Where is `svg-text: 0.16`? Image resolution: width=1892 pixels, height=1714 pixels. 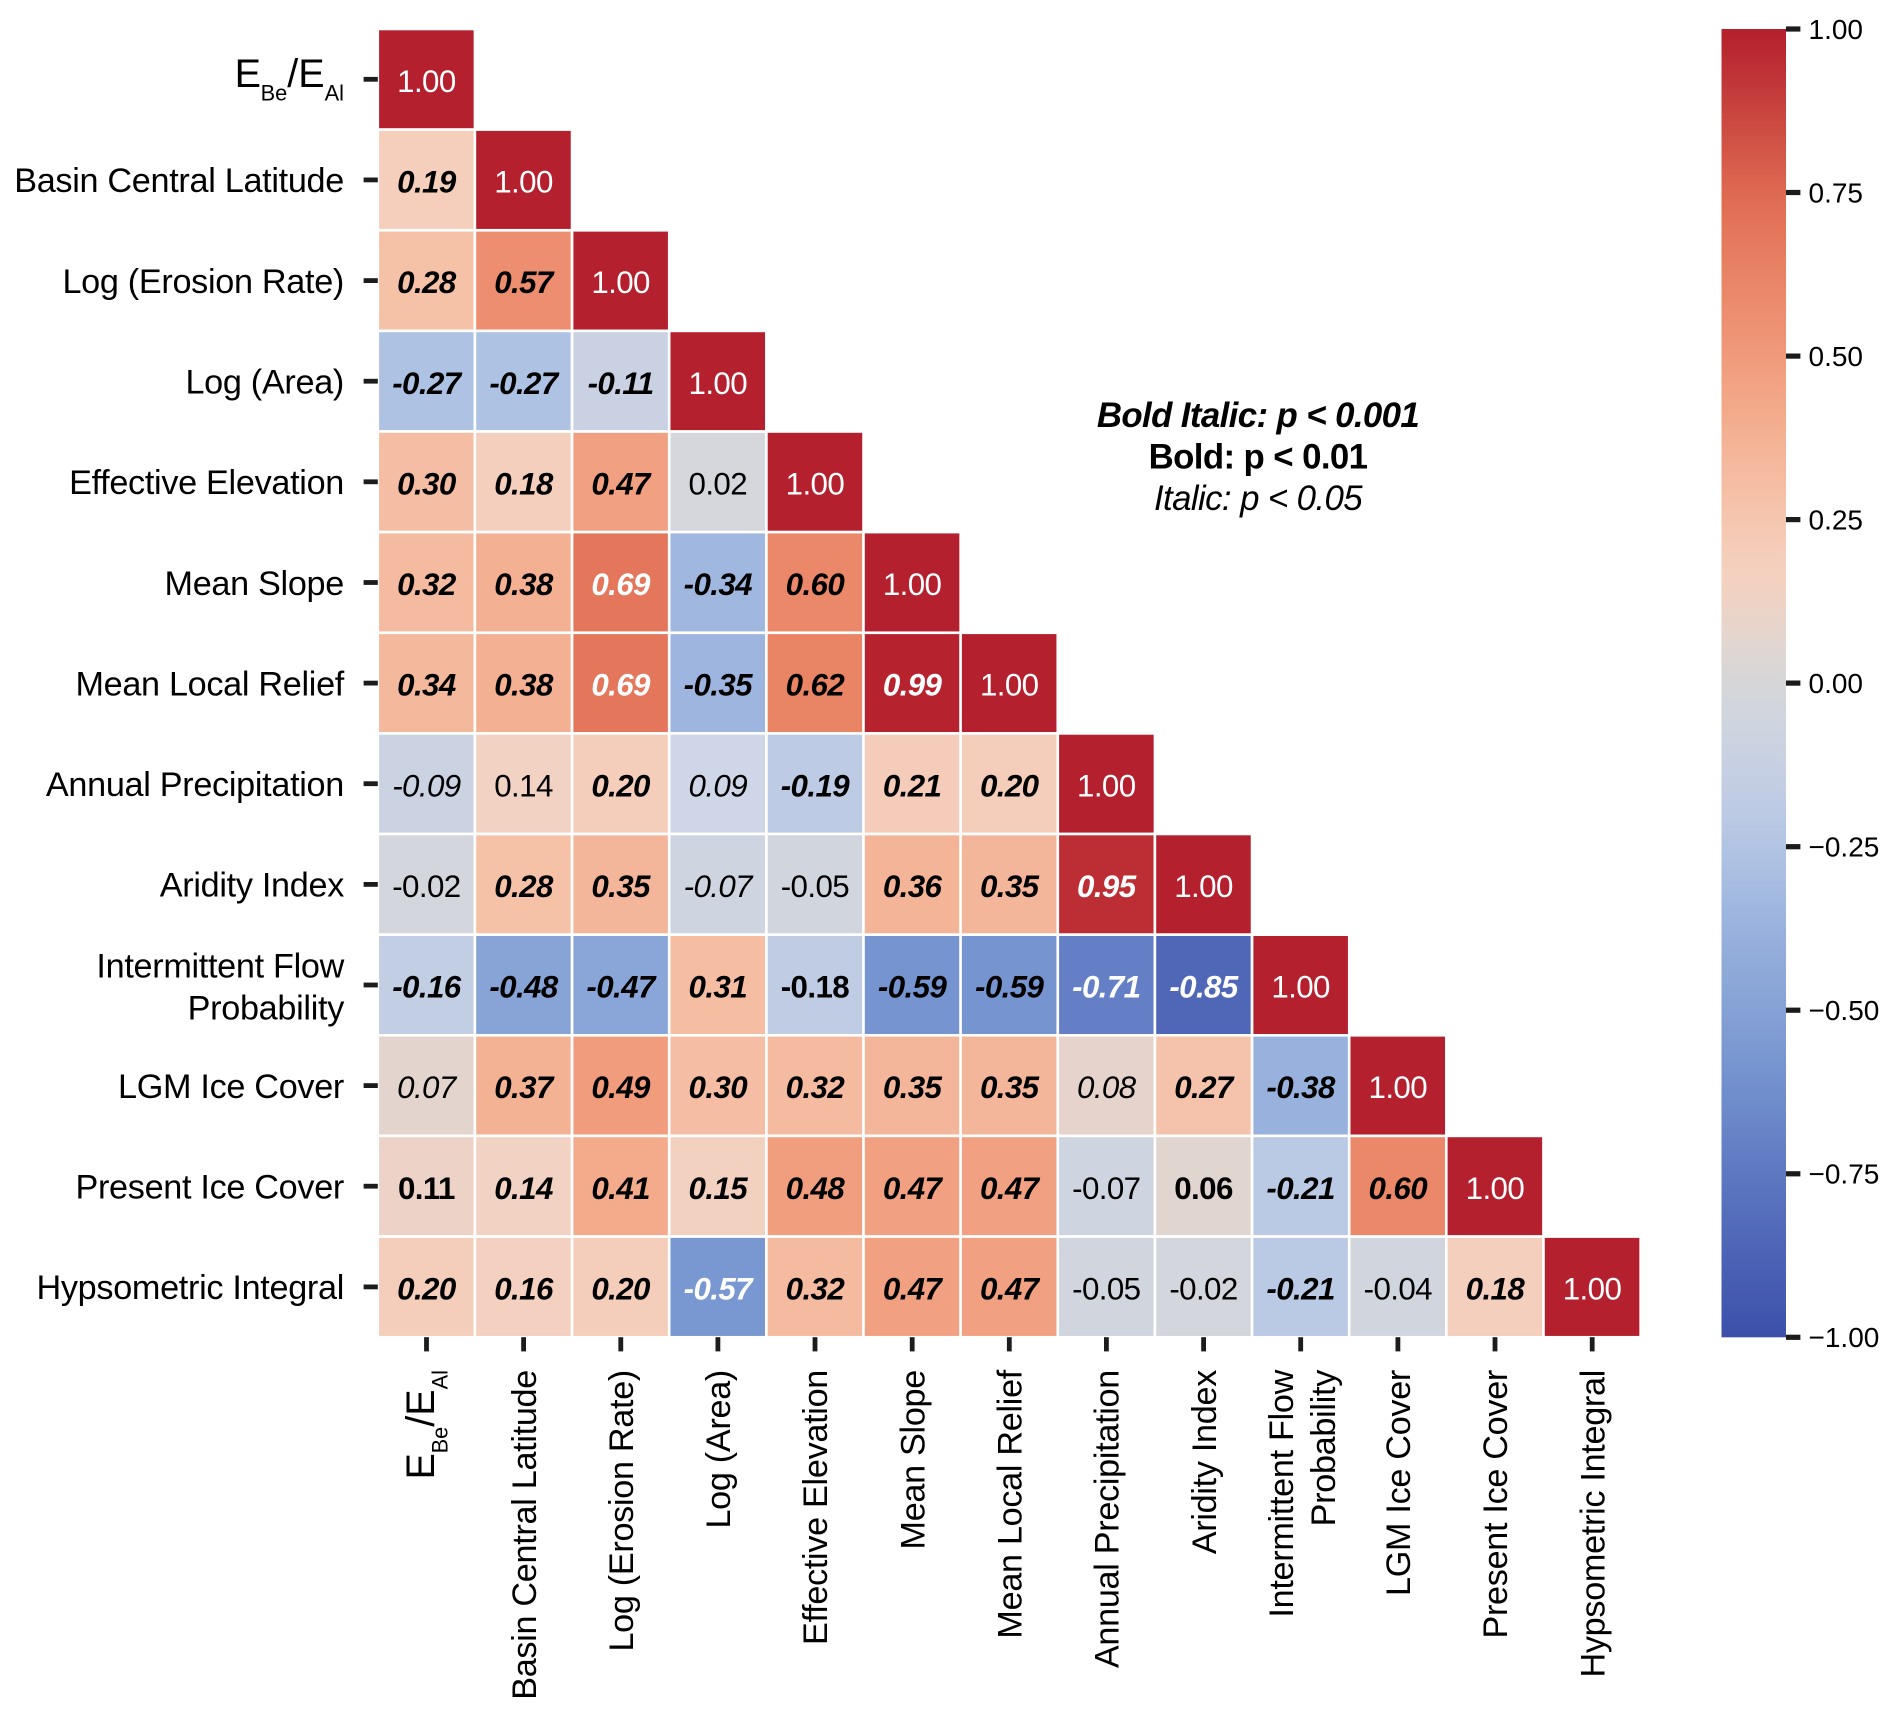 svg-text: 0.16 is located at coordinates (524, 1289).